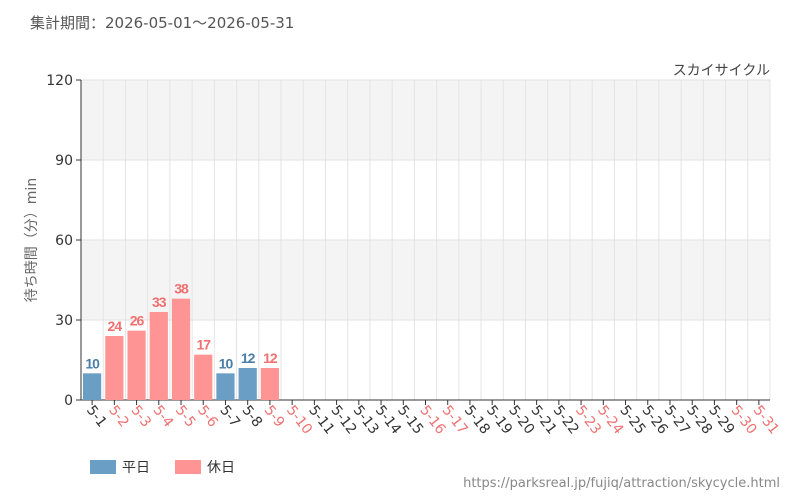  I want to click on x-tick-label: 5-8, so click(252, 417).